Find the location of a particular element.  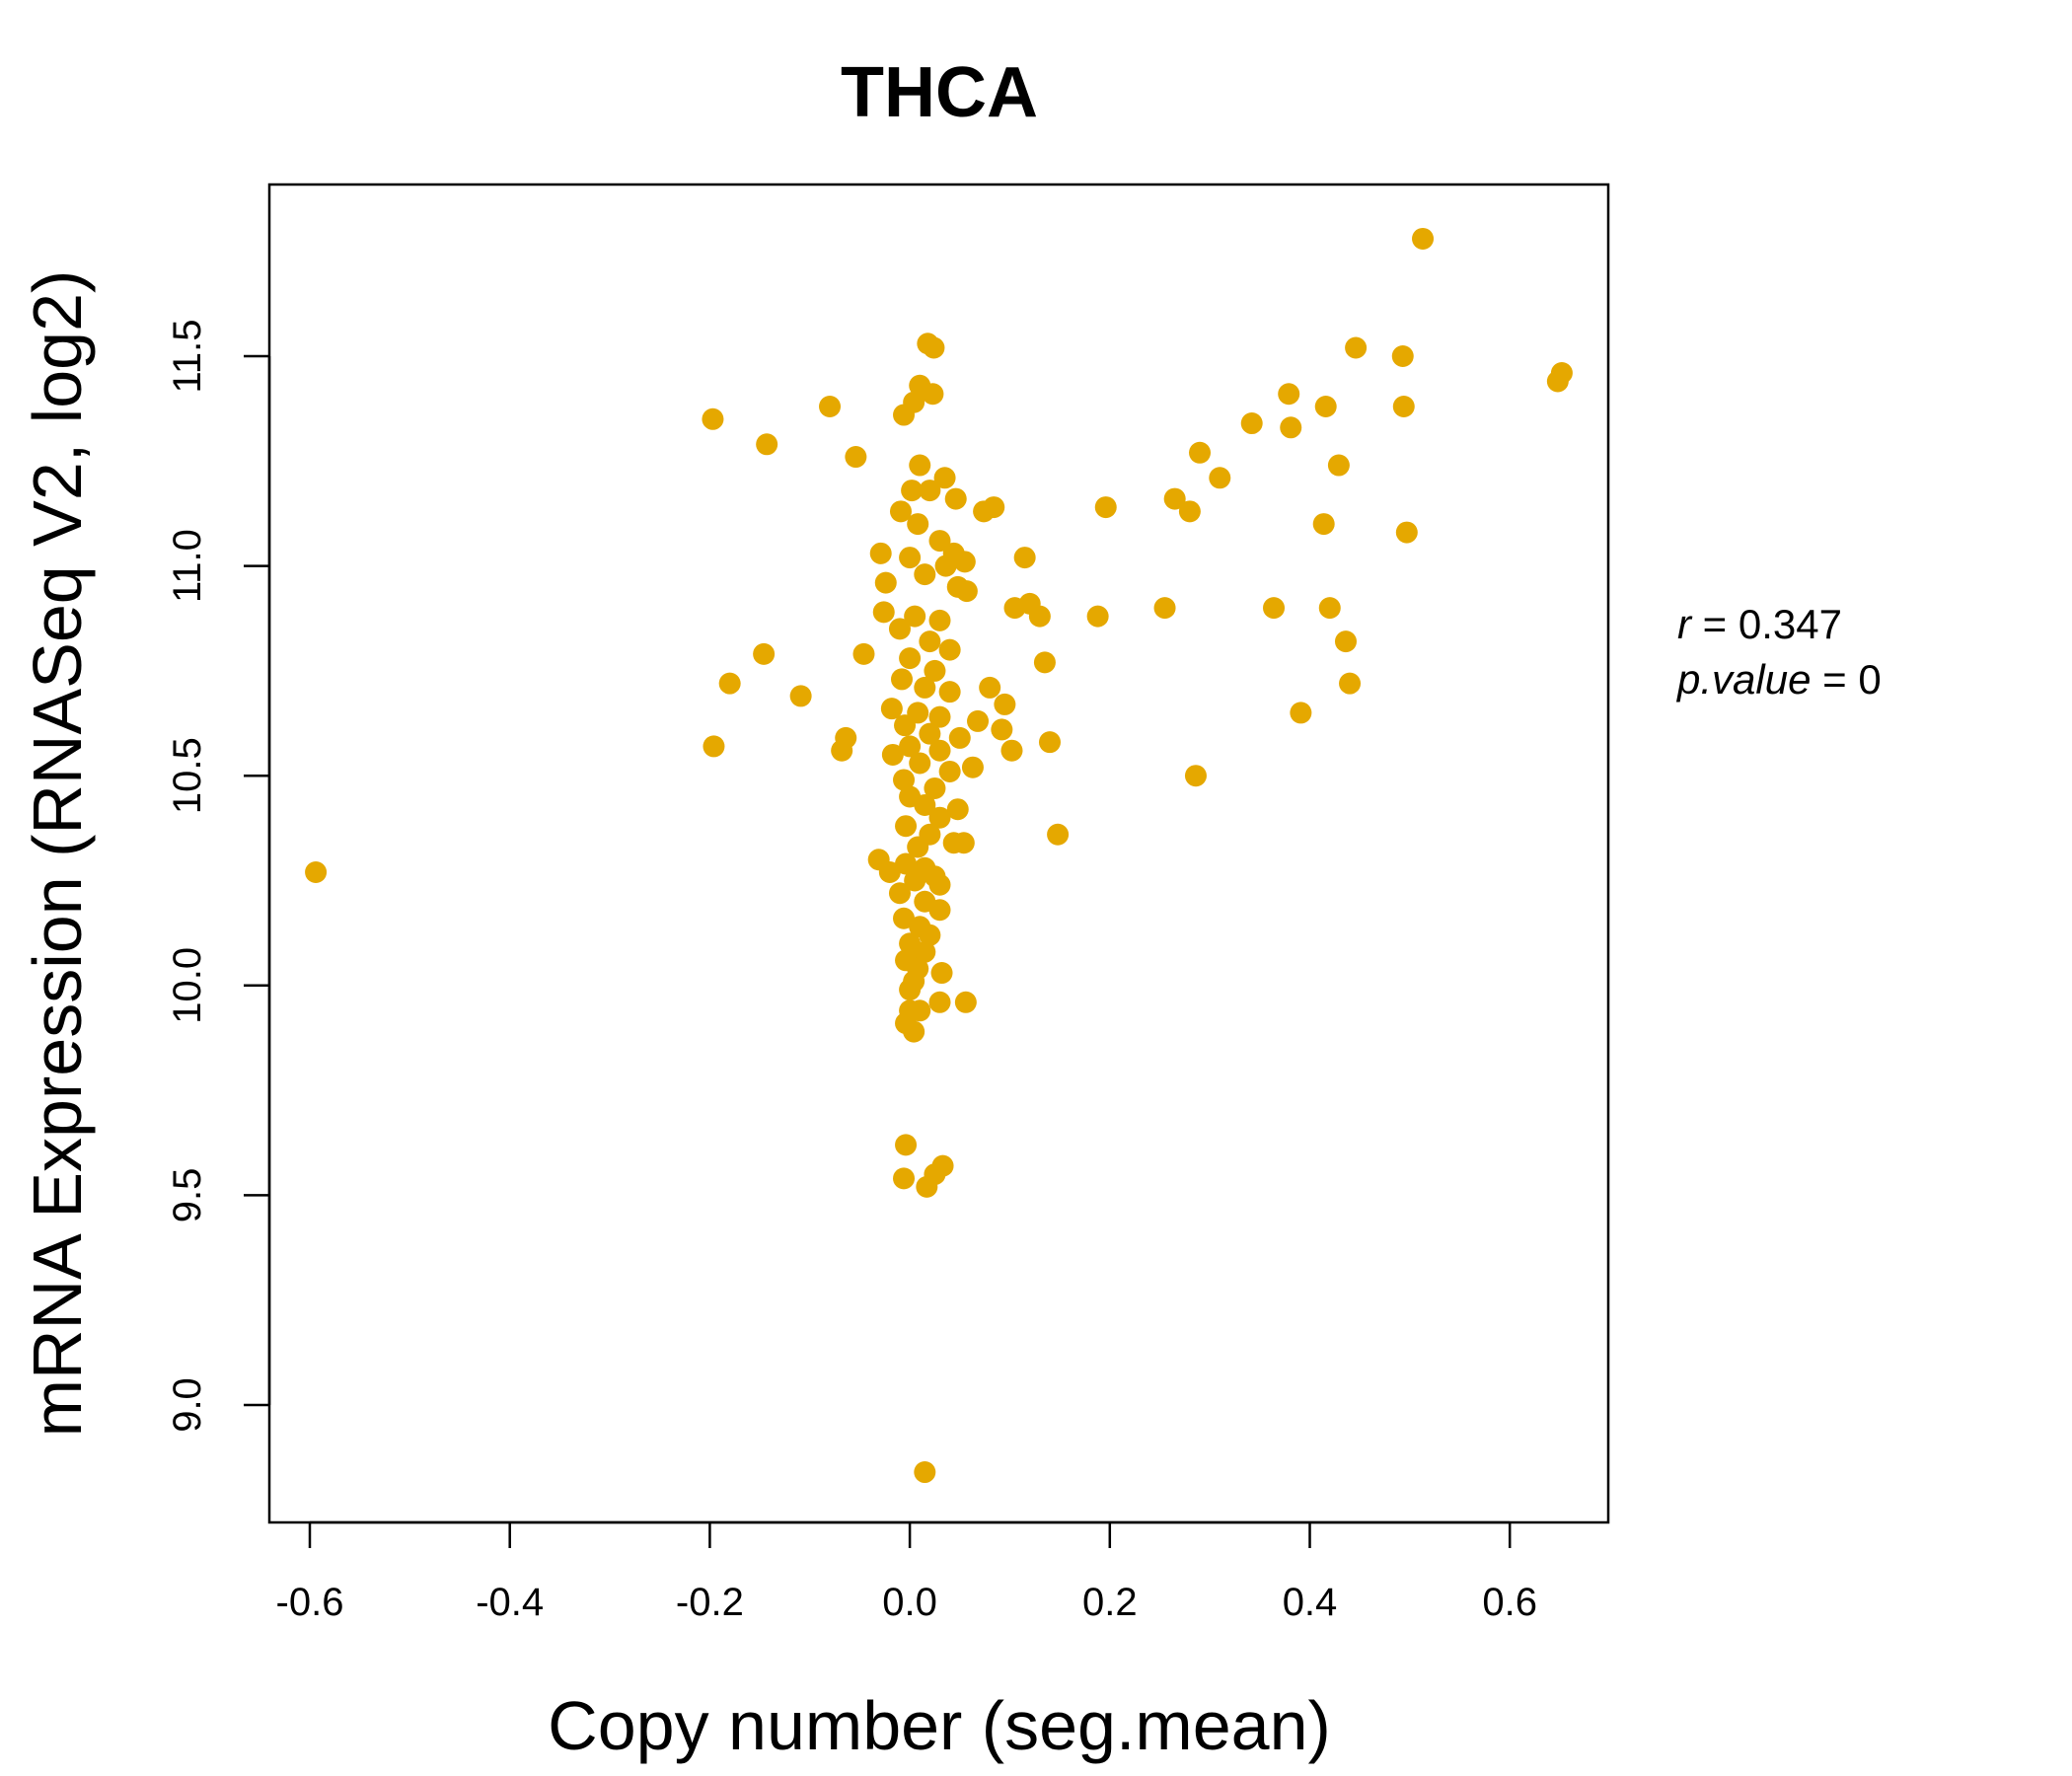

p-value-label: p.value is located at coordinates (1743, 680).